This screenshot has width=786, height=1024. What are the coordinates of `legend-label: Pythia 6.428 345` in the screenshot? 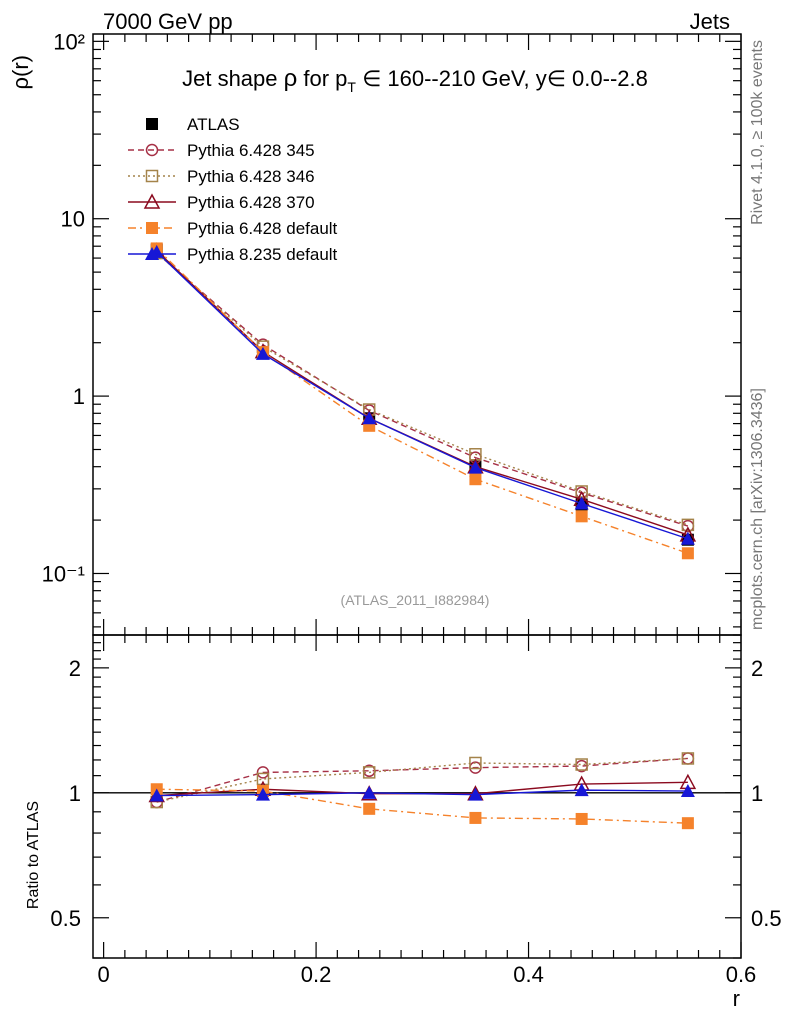 It's located at (251, 150).